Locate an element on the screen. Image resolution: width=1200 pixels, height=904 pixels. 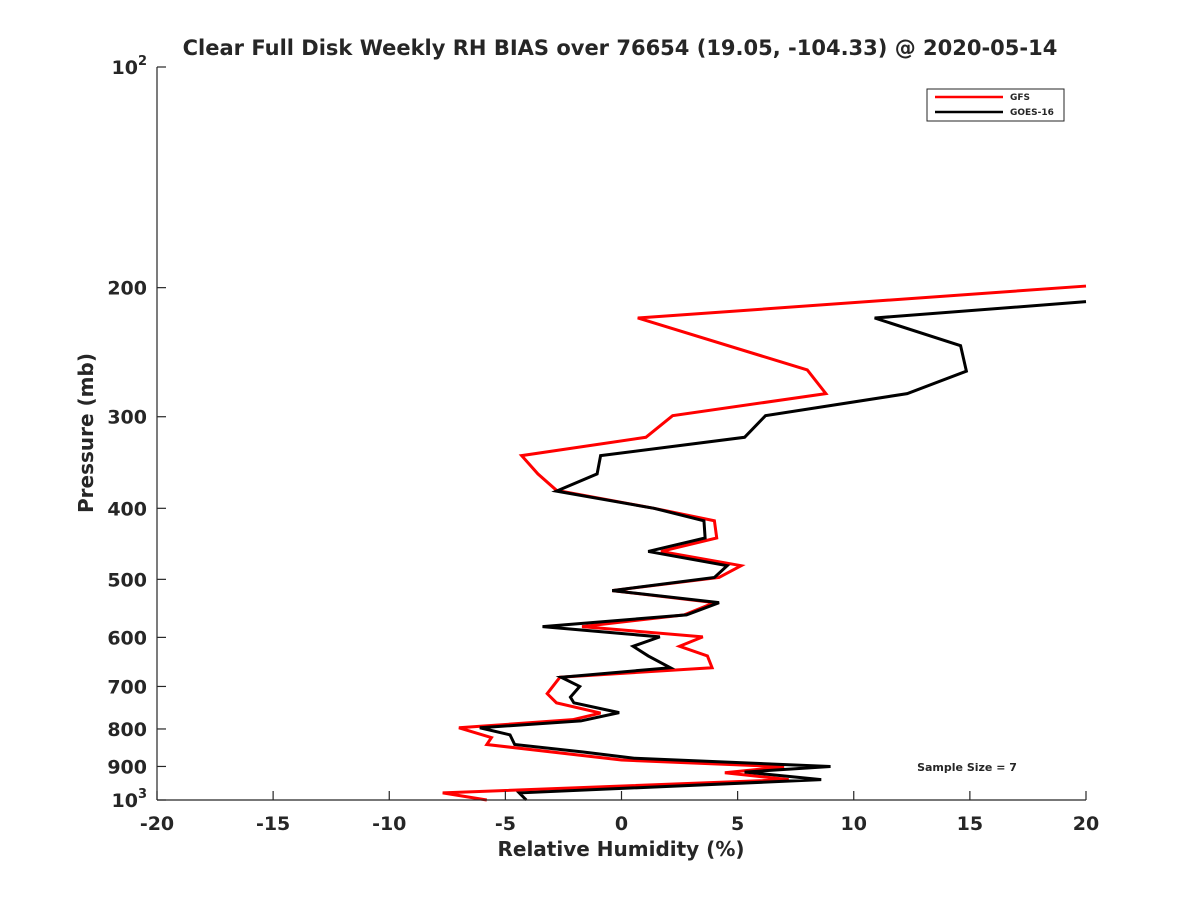
y-axis-label: Pressure (mb) is located at coordinates (86, 433).